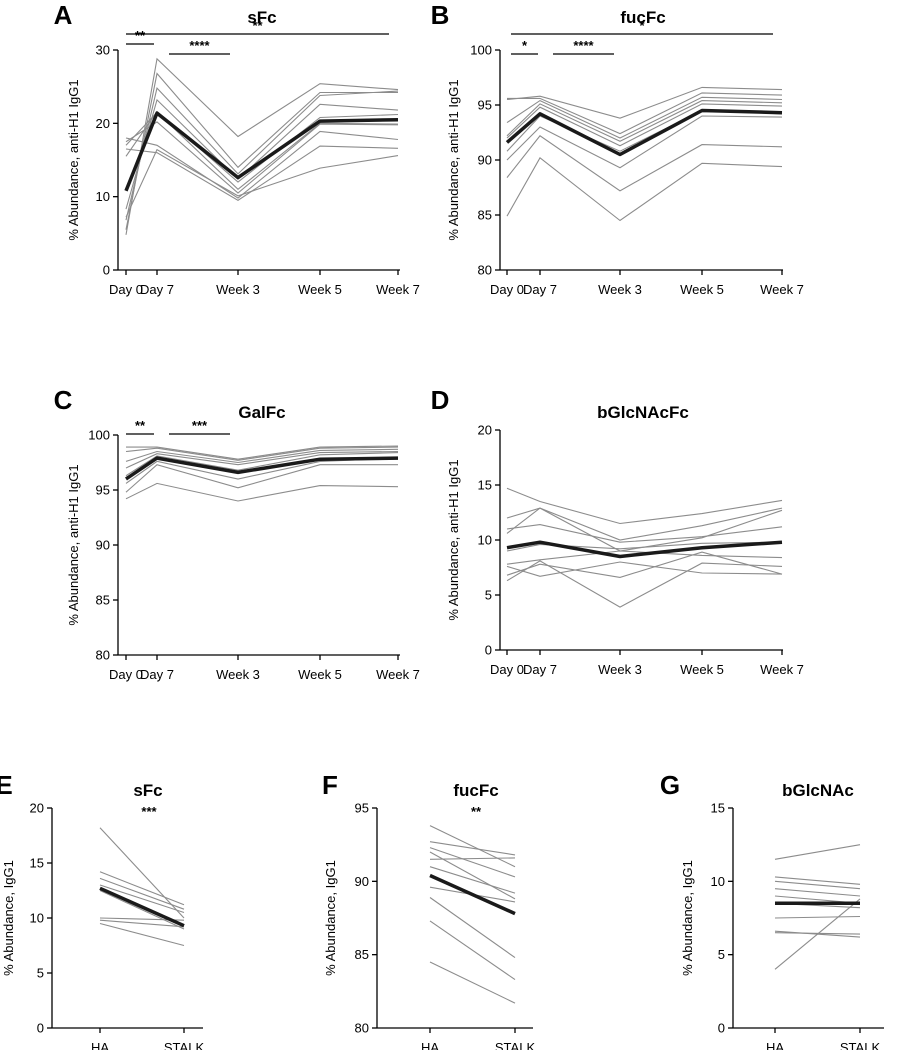  I want to click on panel-e-y-tick-label: 15, so click(37, 863).